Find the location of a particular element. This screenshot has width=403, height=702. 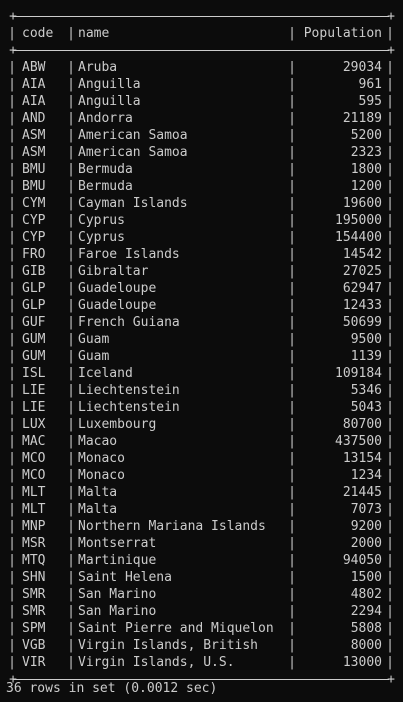

cell-population: 13000 is located at coordinates (362, 662).